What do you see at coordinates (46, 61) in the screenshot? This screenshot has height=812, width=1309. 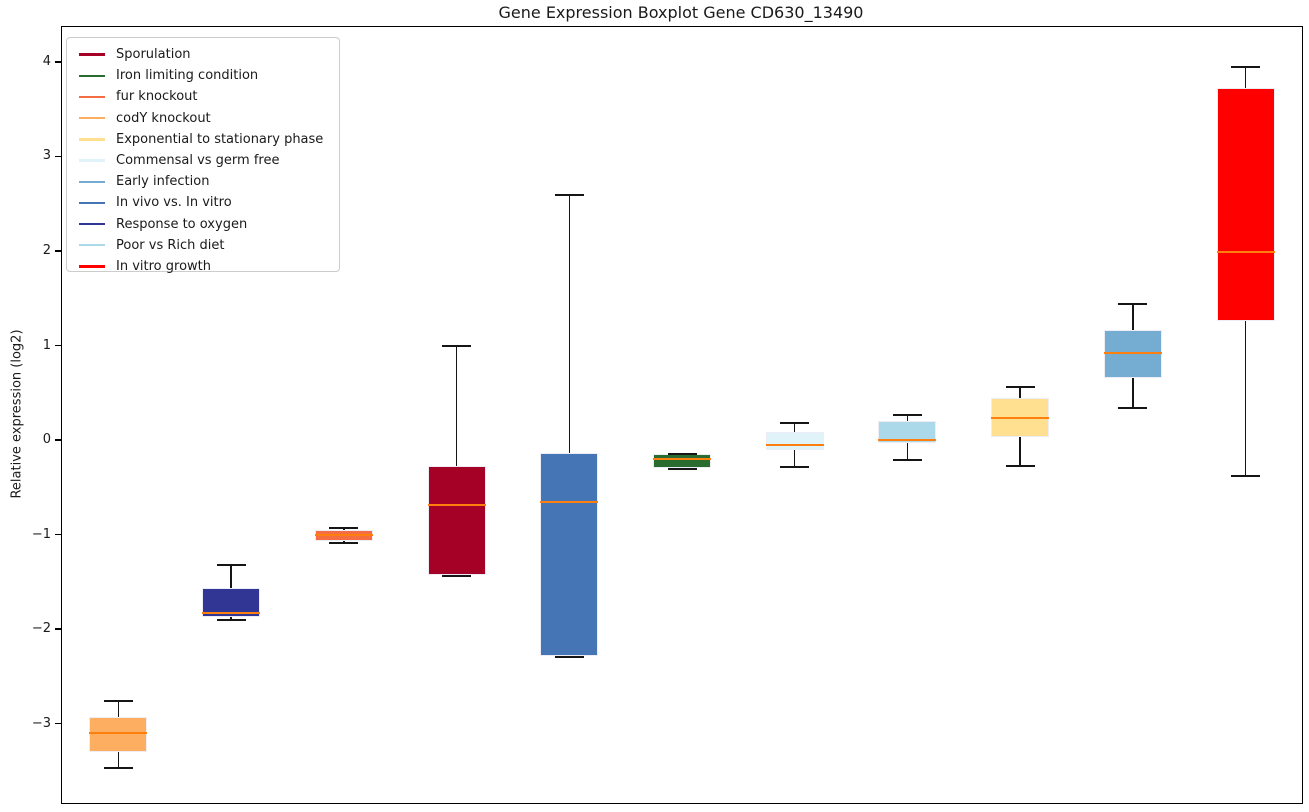 I see `y-tick-label: 4` at bounding box center [46, 61].